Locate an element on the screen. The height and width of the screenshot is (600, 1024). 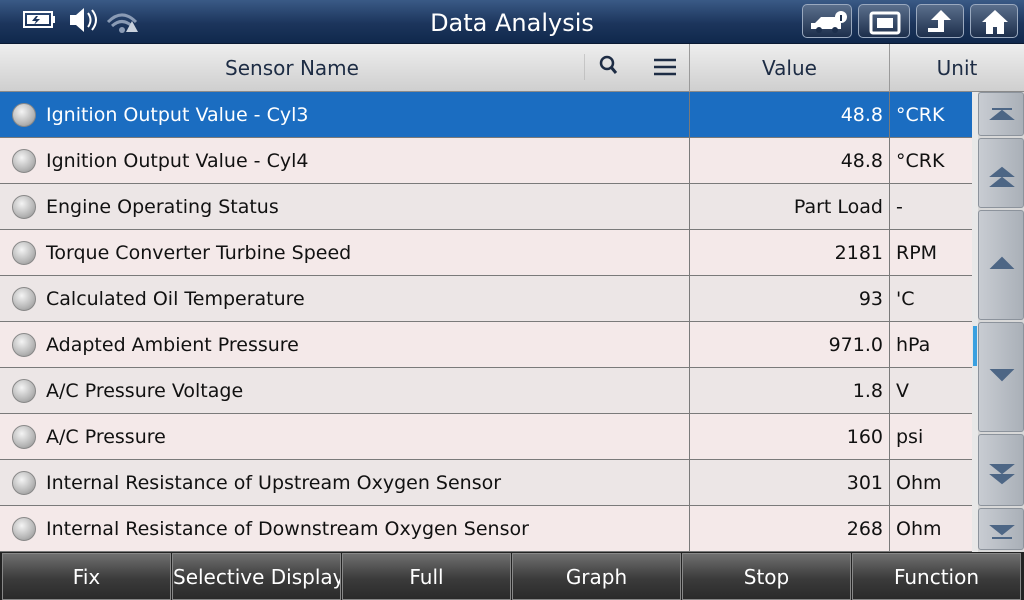
sensor-unit: psi is located at coordinates (930, 437).